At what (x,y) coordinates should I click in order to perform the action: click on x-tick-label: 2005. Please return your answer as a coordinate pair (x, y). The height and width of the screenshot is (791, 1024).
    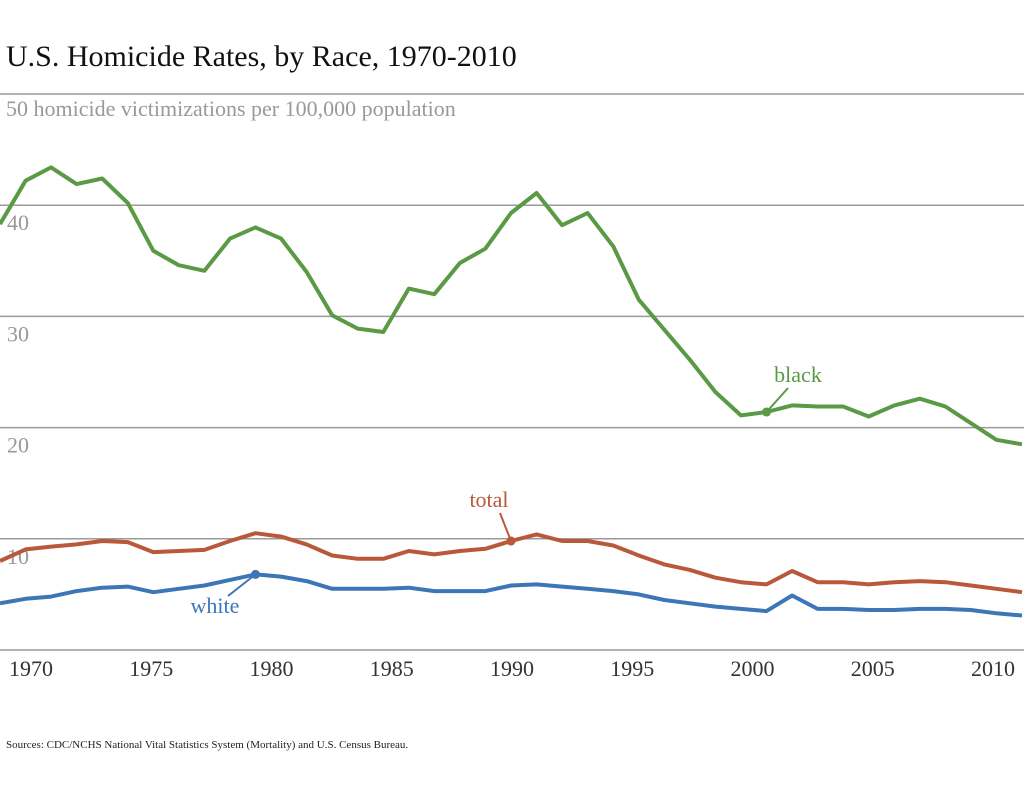
    Looking at the image, I should click on (873, 668).